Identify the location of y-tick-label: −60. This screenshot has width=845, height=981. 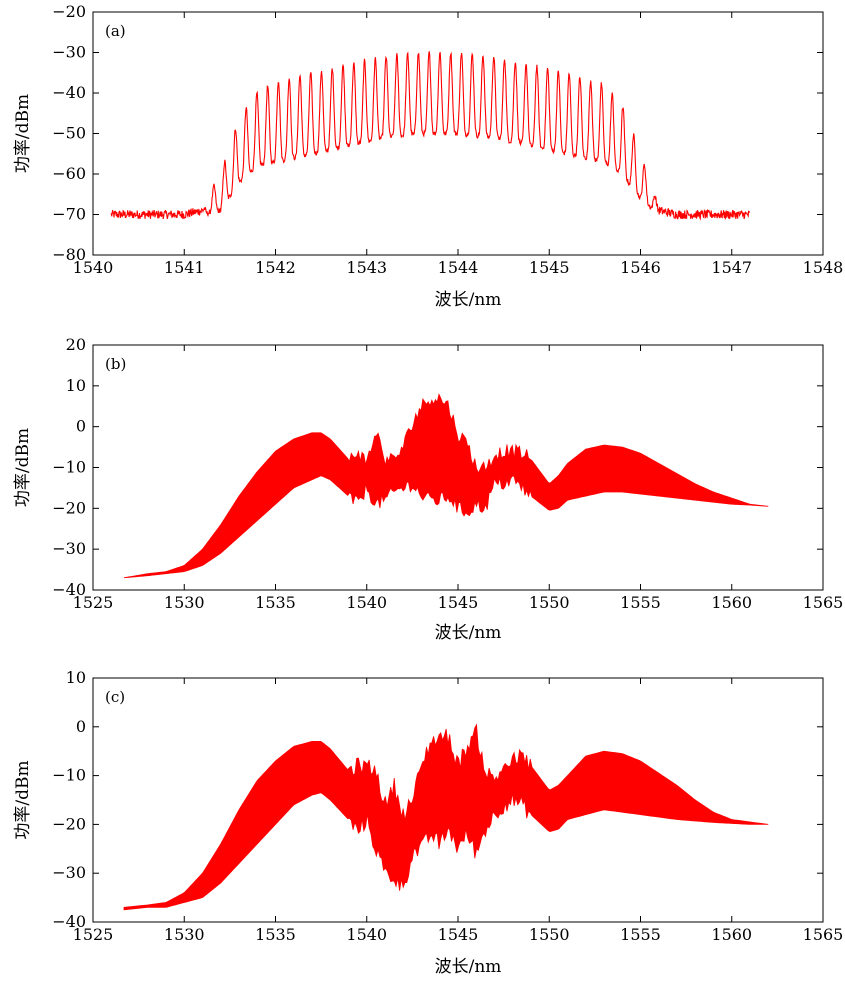
(69, 173).